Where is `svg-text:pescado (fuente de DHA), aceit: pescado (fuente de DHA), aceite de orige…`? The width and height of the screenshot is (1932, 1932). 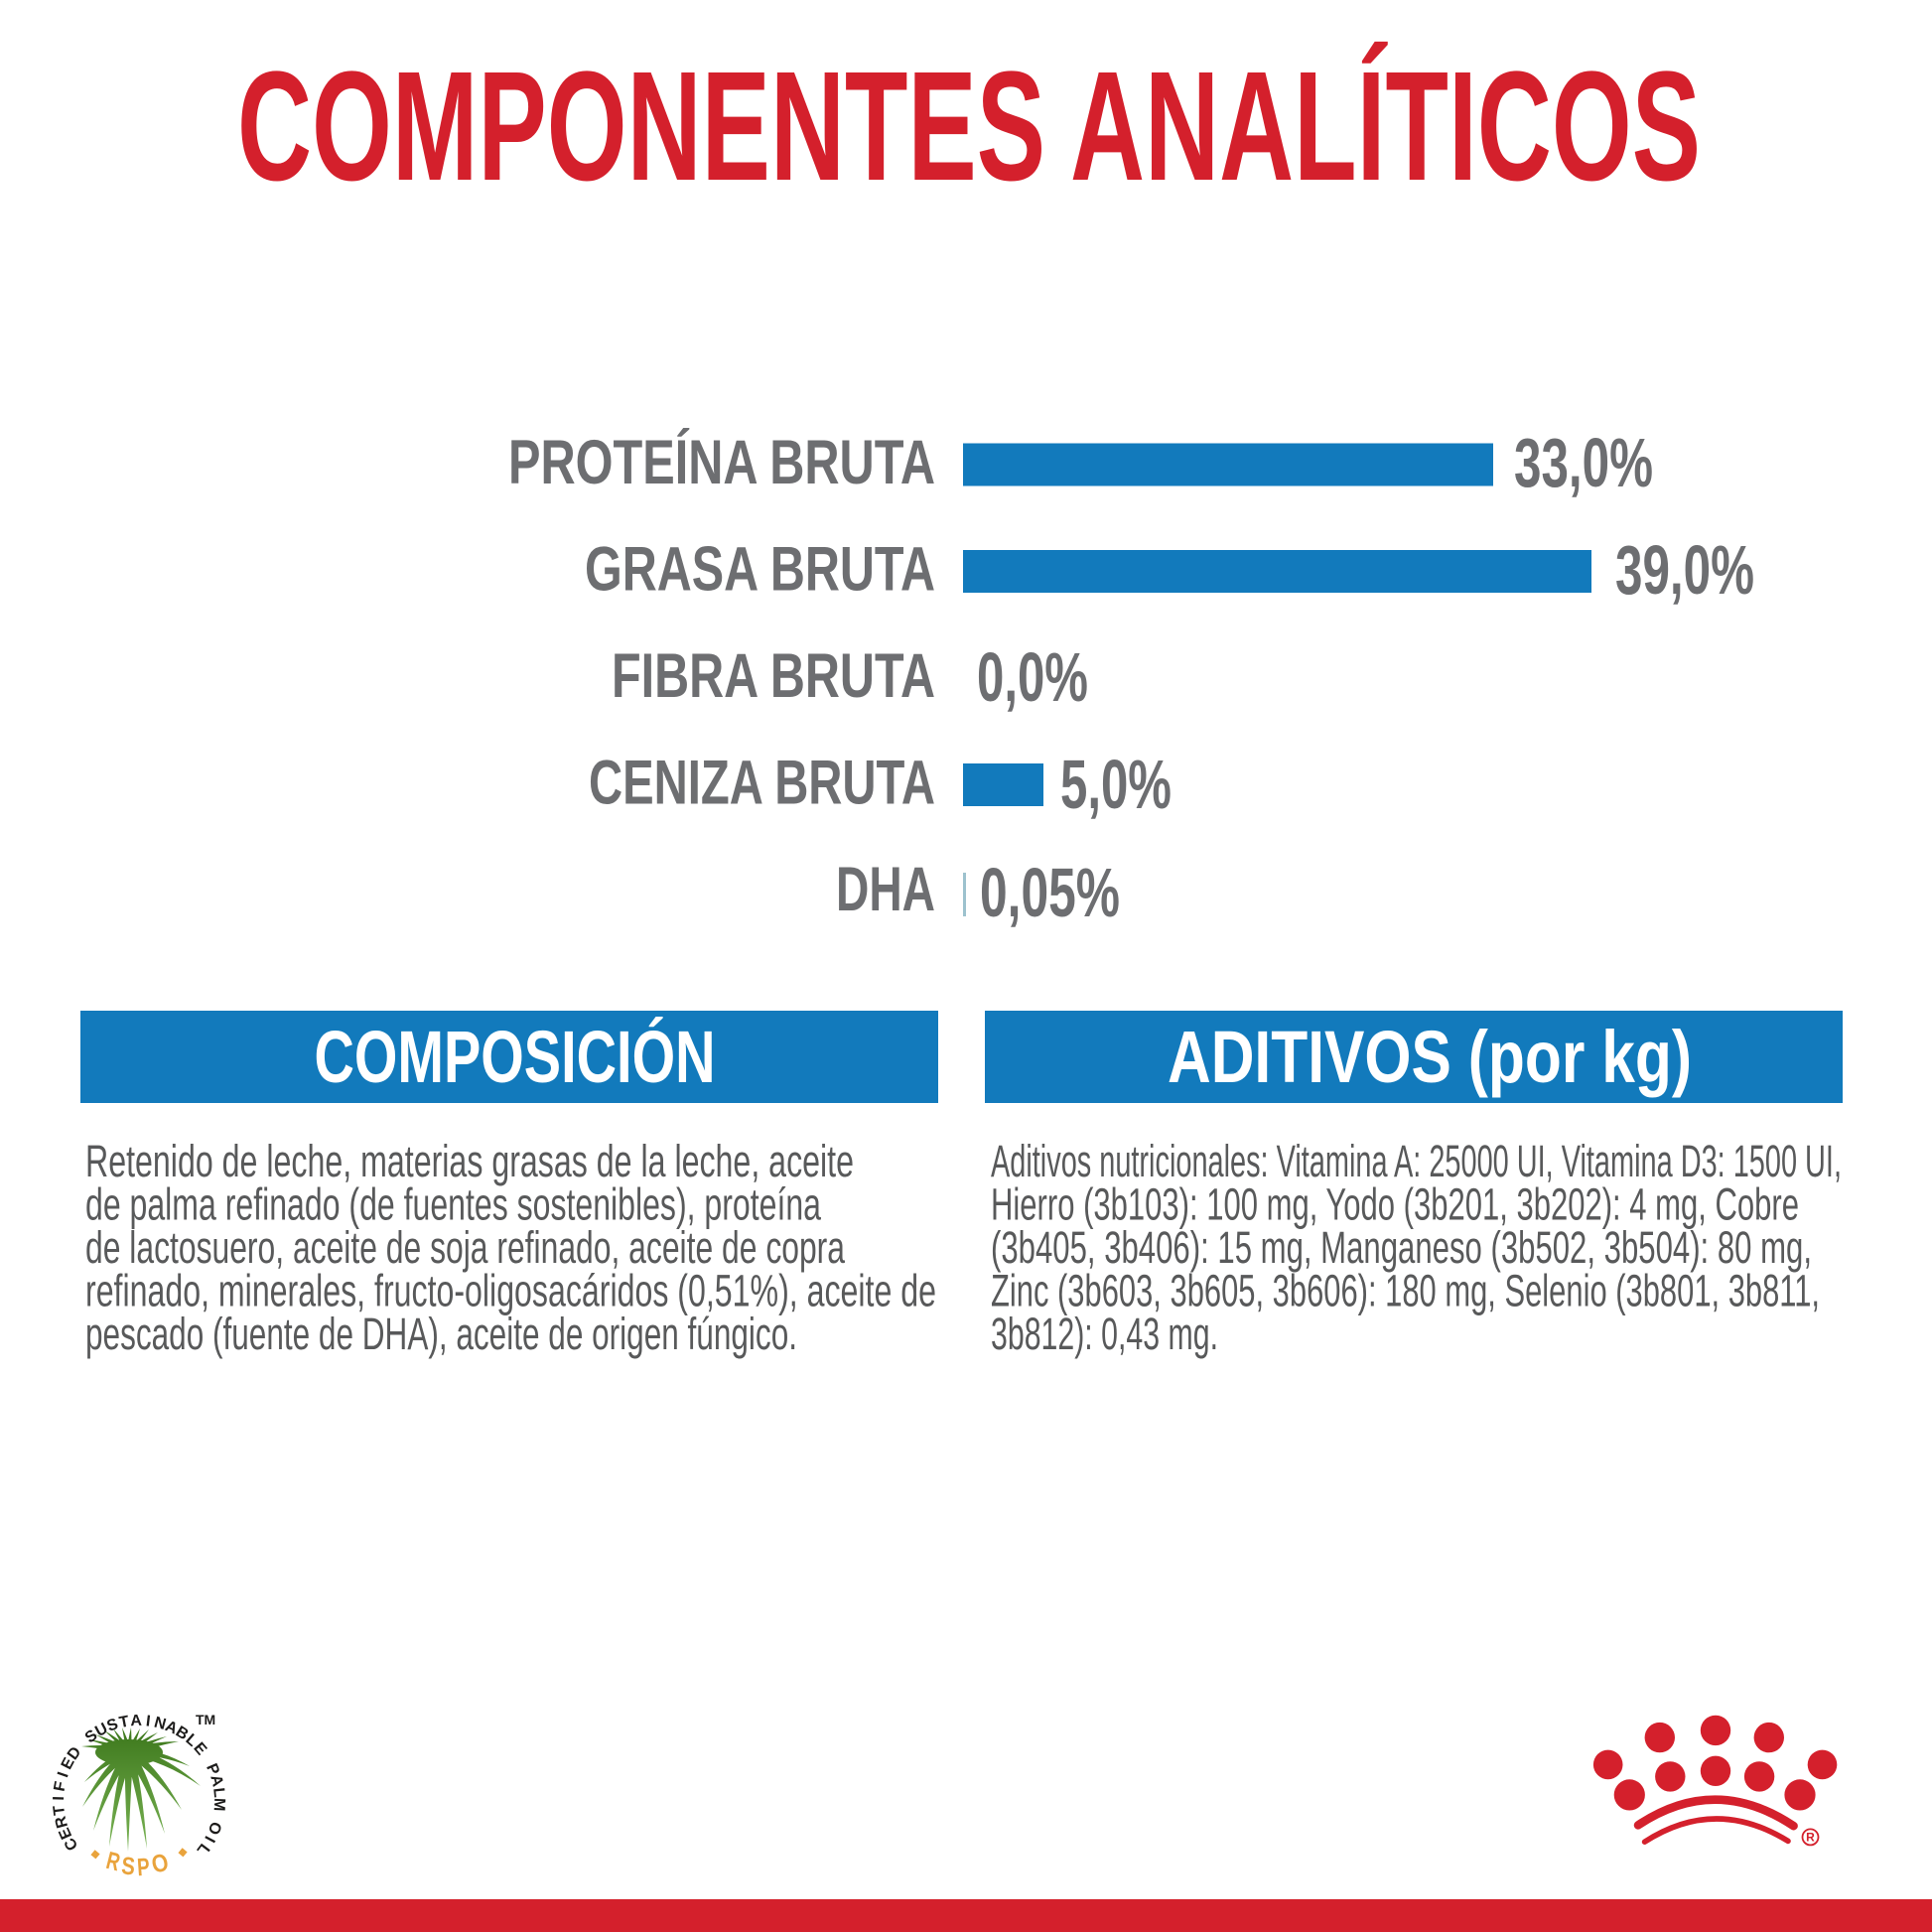
svg-text:pescado (fuente de DHA), aceit: pescado (fuente de DHA), aceite de orige… is located at coordinates (441, 1334).